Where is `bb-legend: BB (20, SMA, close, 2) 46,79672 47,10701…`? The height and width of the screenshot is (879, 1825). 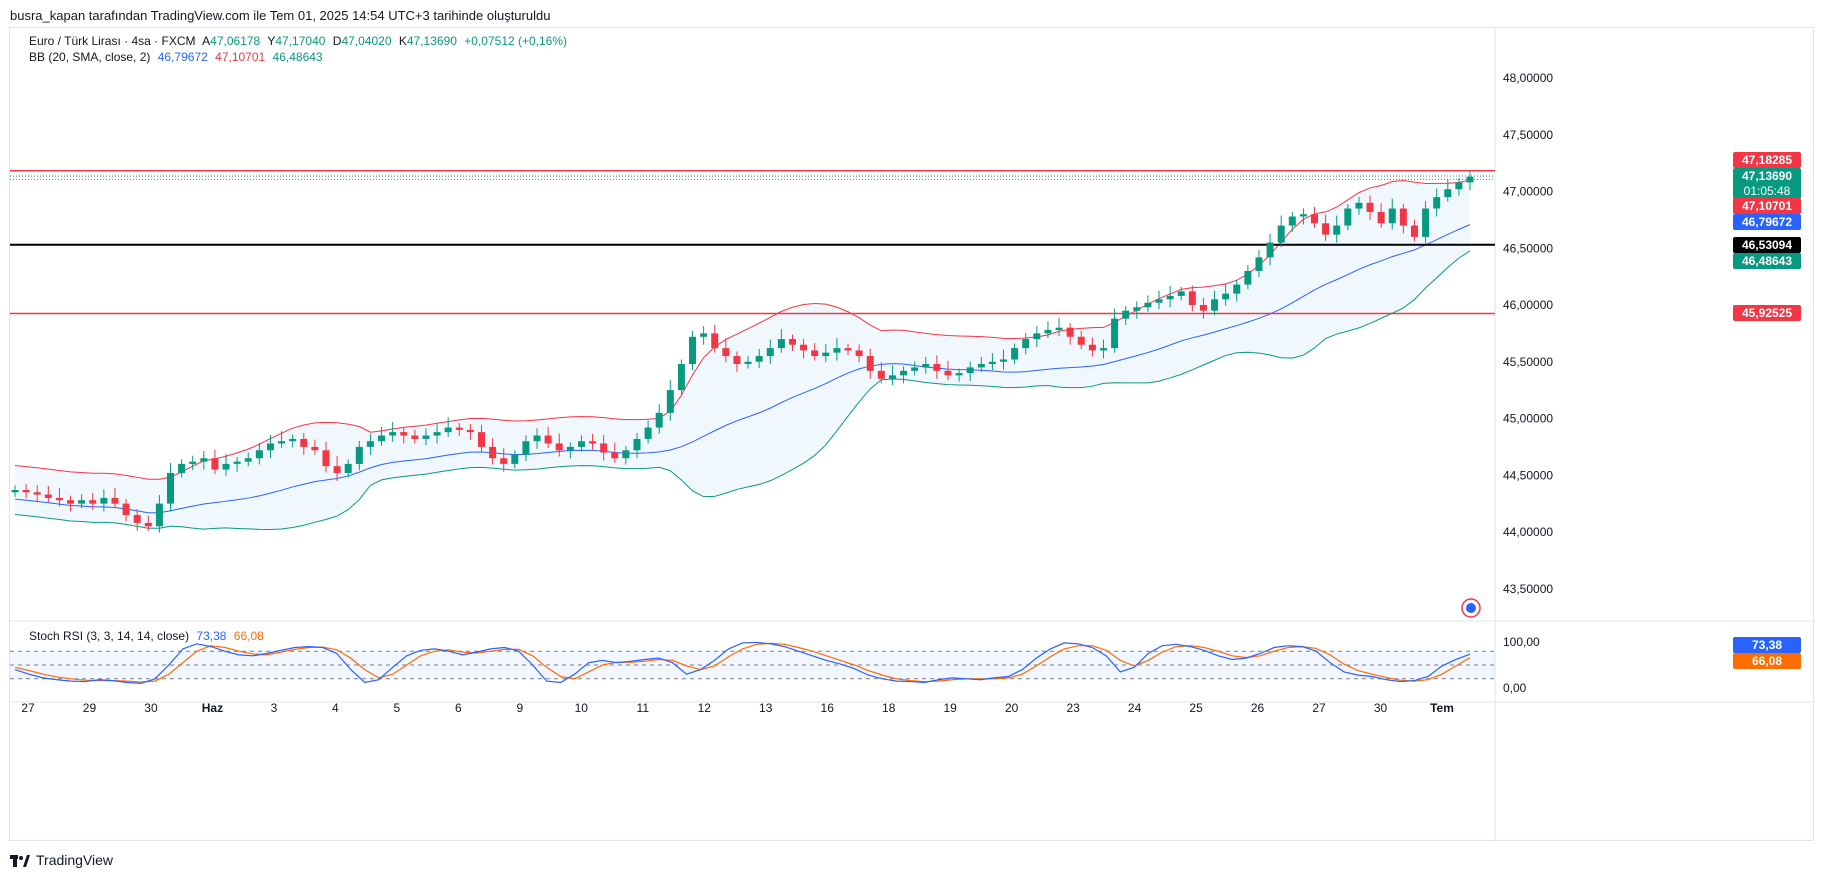
bb-legend: BB (20, SMA, close, 2) 46,79672 47,10701… is located at coordinates (178, 57).